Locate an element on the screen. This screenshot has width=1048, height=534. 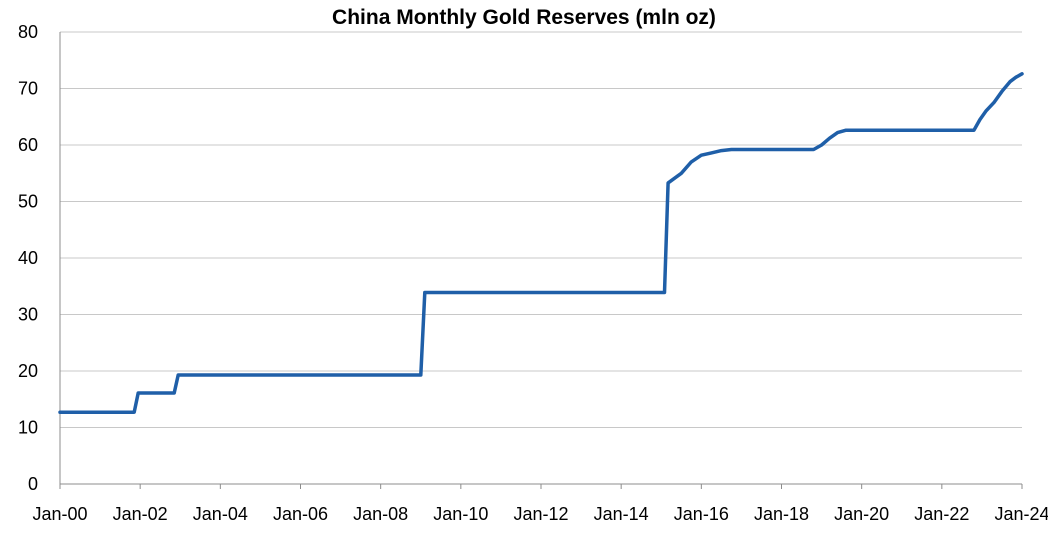
y-tick-label-40: 40 is located at coordinates (28, 258).